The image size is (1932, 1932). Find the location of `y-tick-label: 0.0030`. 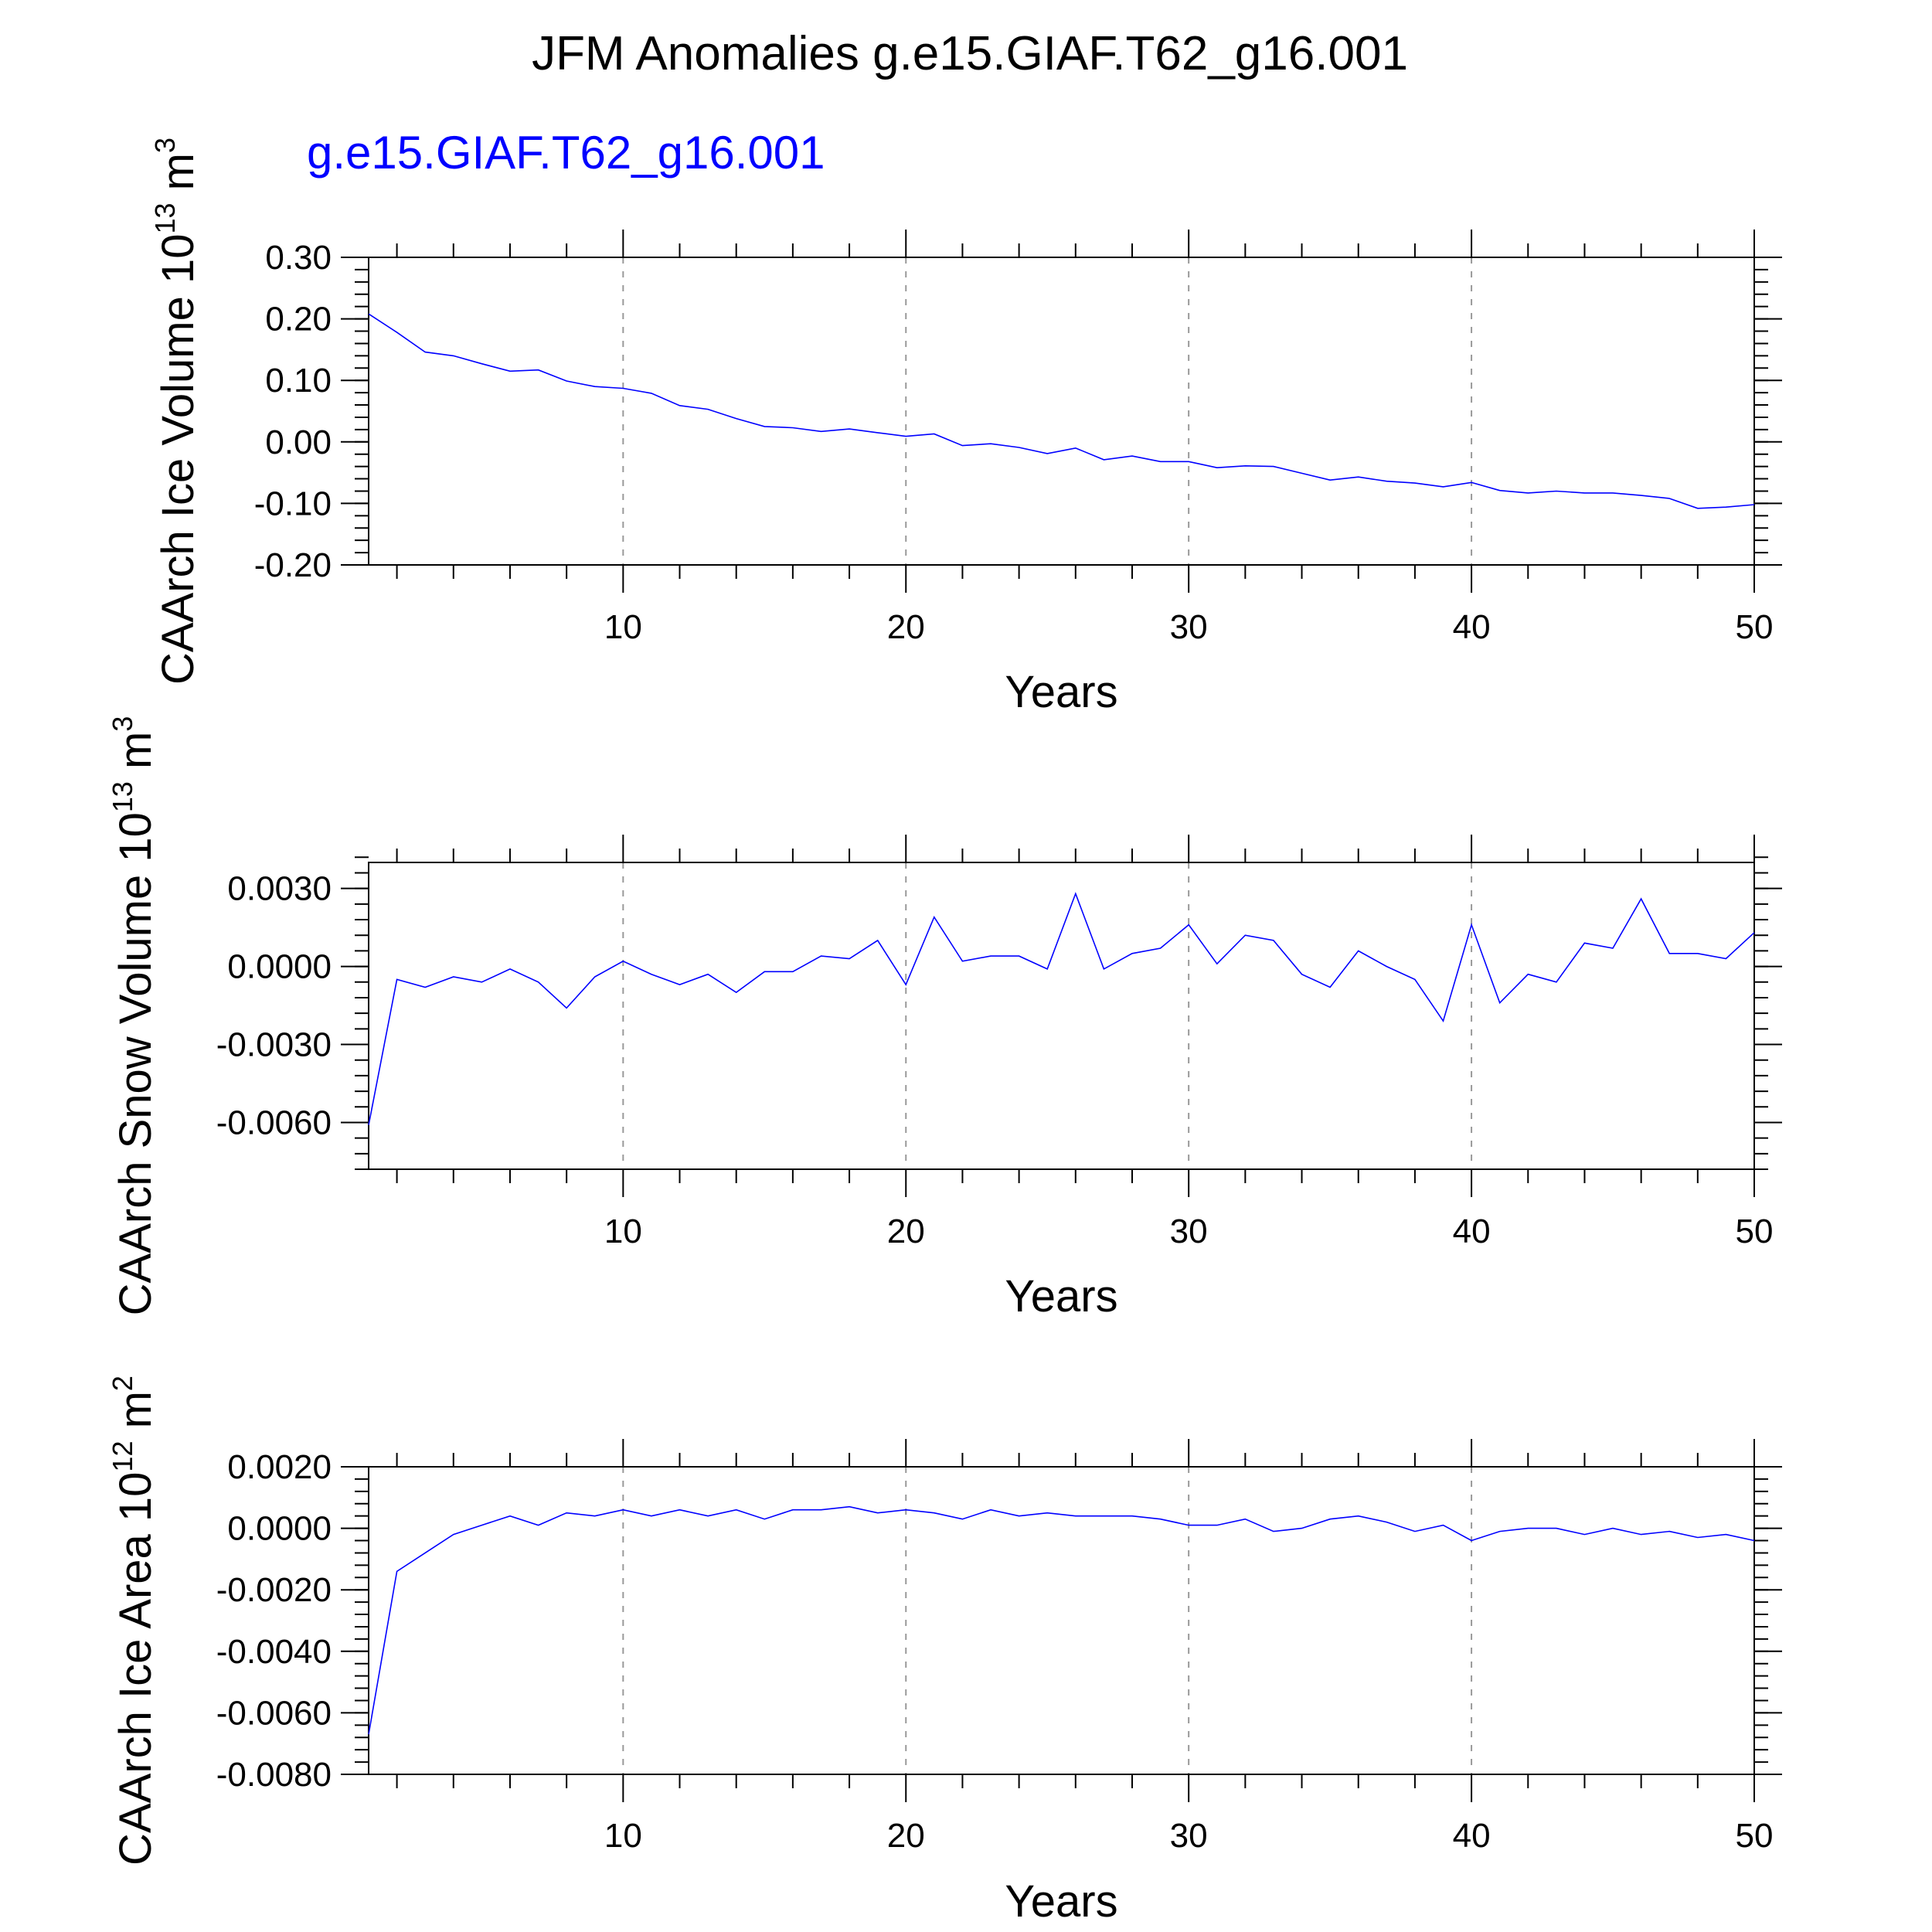

y-tick-label: 0.0030 is located at coordinates (280, 889).